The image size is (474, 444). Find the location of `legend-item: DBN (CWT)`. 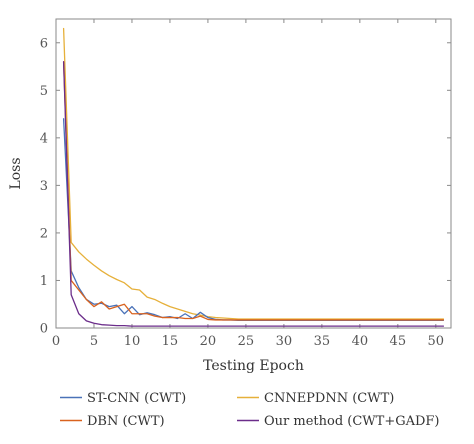

legend-item: DBN (CWT) is located at coordinates (112, 421).